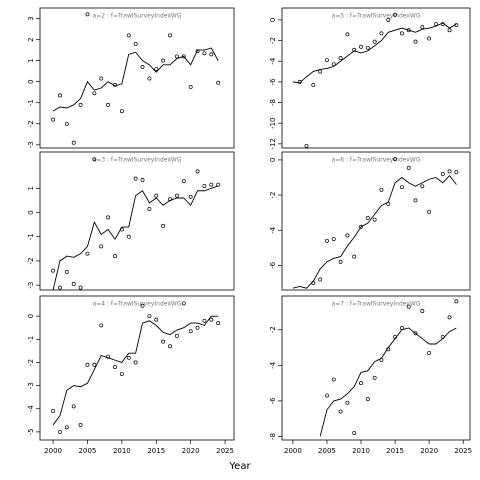  Describe the element at coordinates (156, 451) in the screenshot. I see `x-tick-label: 2015` at that location.